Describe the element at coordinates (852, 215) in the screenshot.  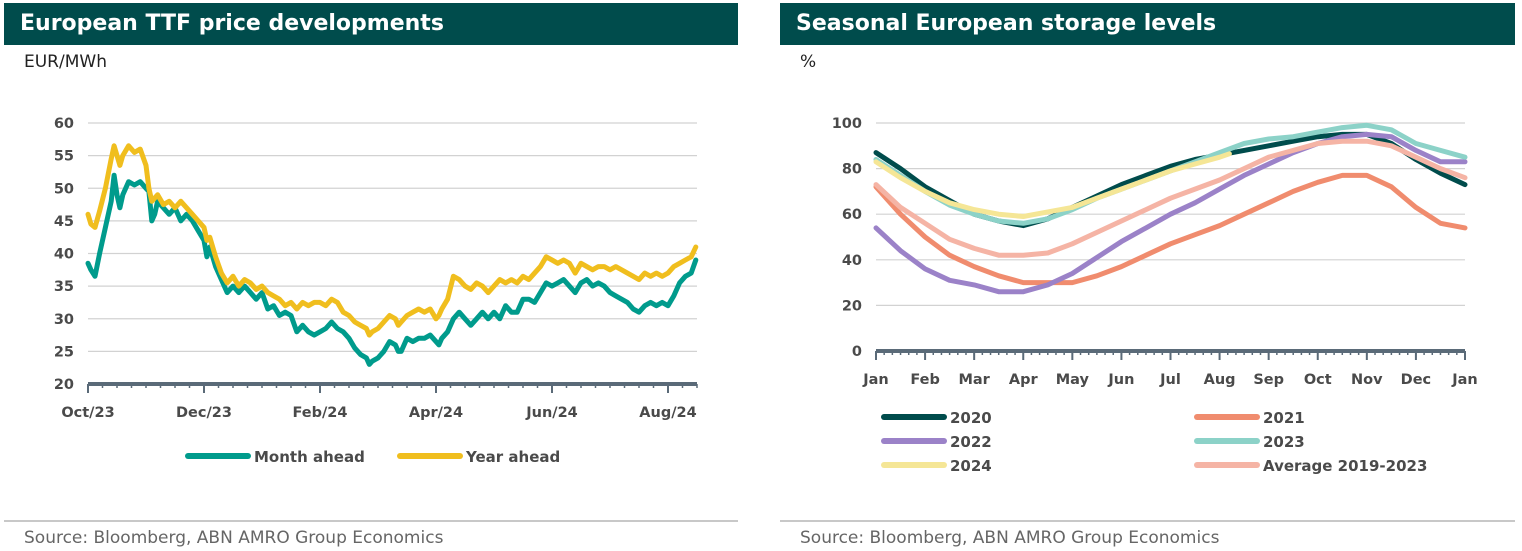
I see `storage-y-tick-label: 60` at that location.